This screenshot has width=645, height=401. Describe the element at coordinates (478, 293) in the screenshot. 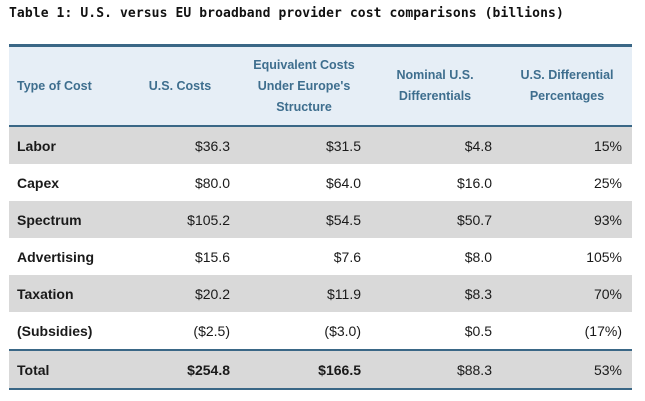

I see `nominal-diff-cell: $8.3` at that location.